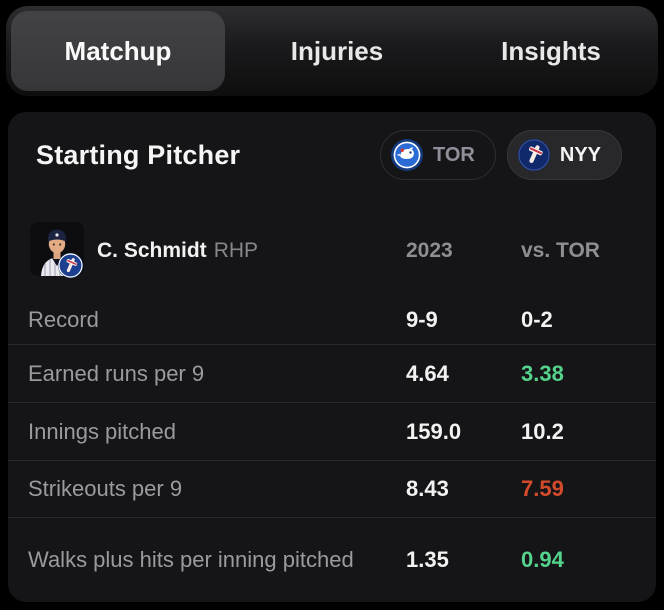 The width and height of the screenshot is (664, 610). What do you see at coordinates (152, 250) in the screenshot?
I see `pitcher-name-text: C. Schmidt` at bounding box center [152, 250].